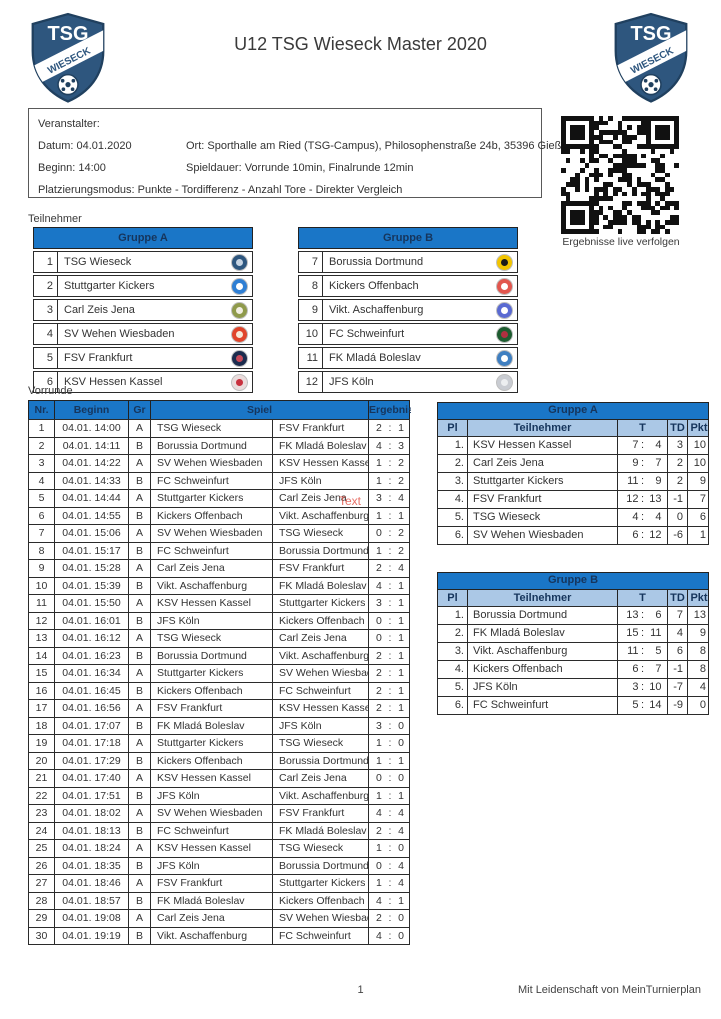 The width and height of the screenshot is (721, 1019). I want to click on standings-row: 6. FC Schweinfurt 5:14 -9 0, so click(573, 705).